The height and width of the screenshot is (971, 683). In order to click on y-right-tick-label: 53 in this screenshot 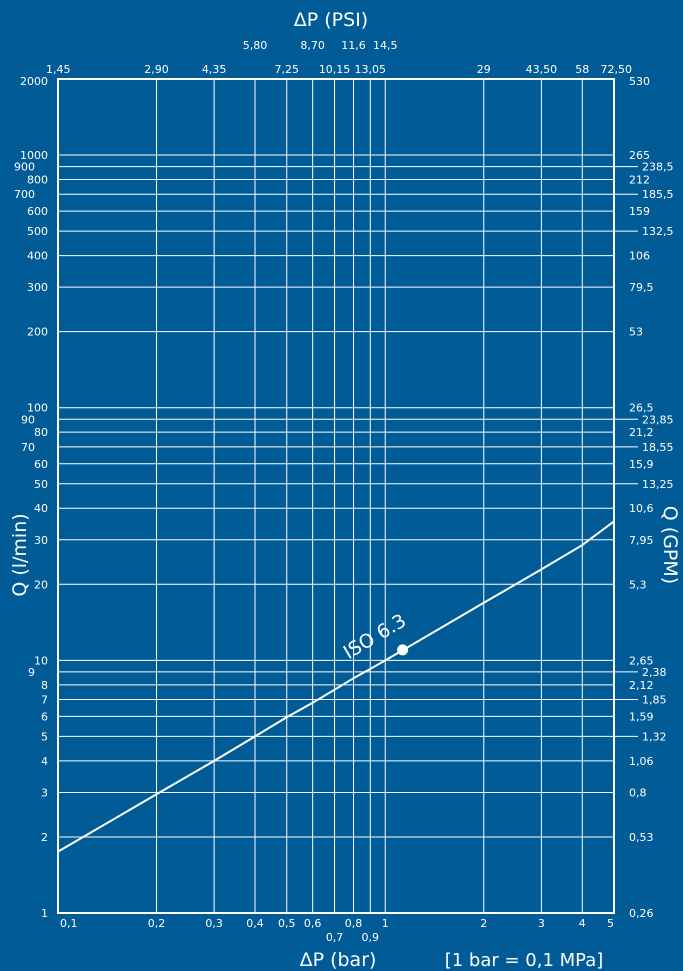, I will do `click(636, 332)`.